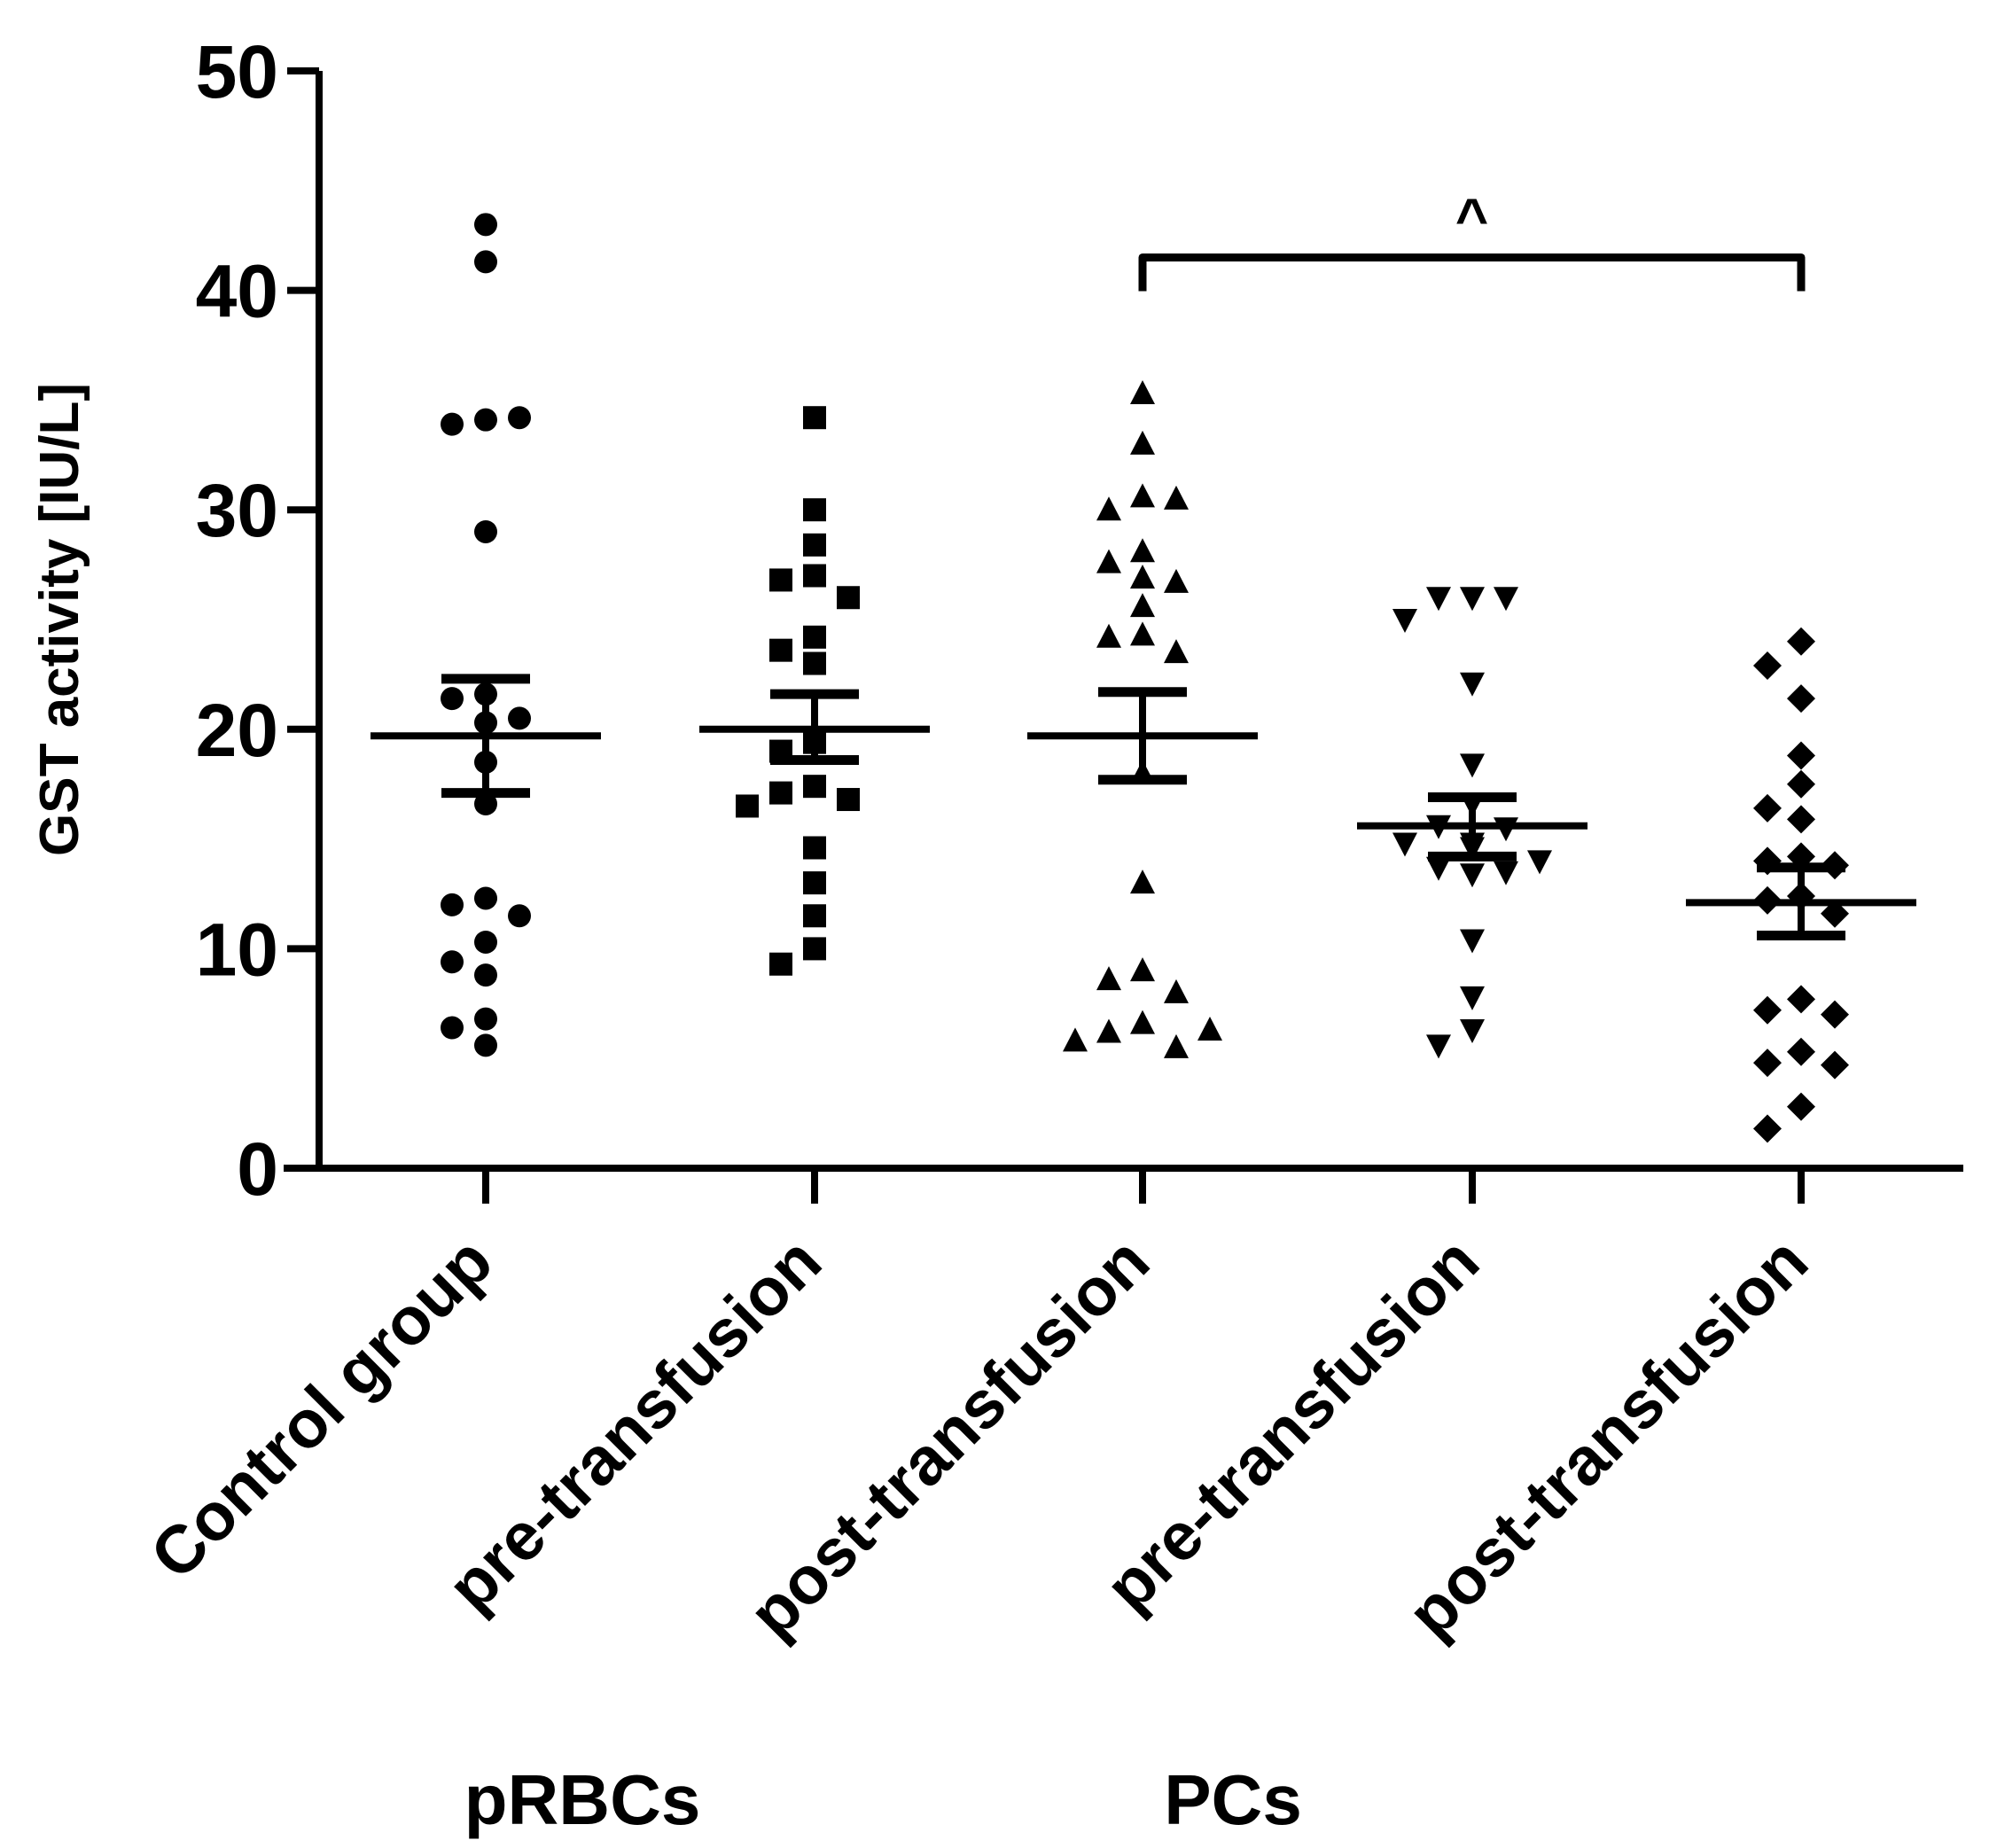 This screenshot has width=1997, height=1848. I want to click on x-category-label: Control group, so click(322, 1408).